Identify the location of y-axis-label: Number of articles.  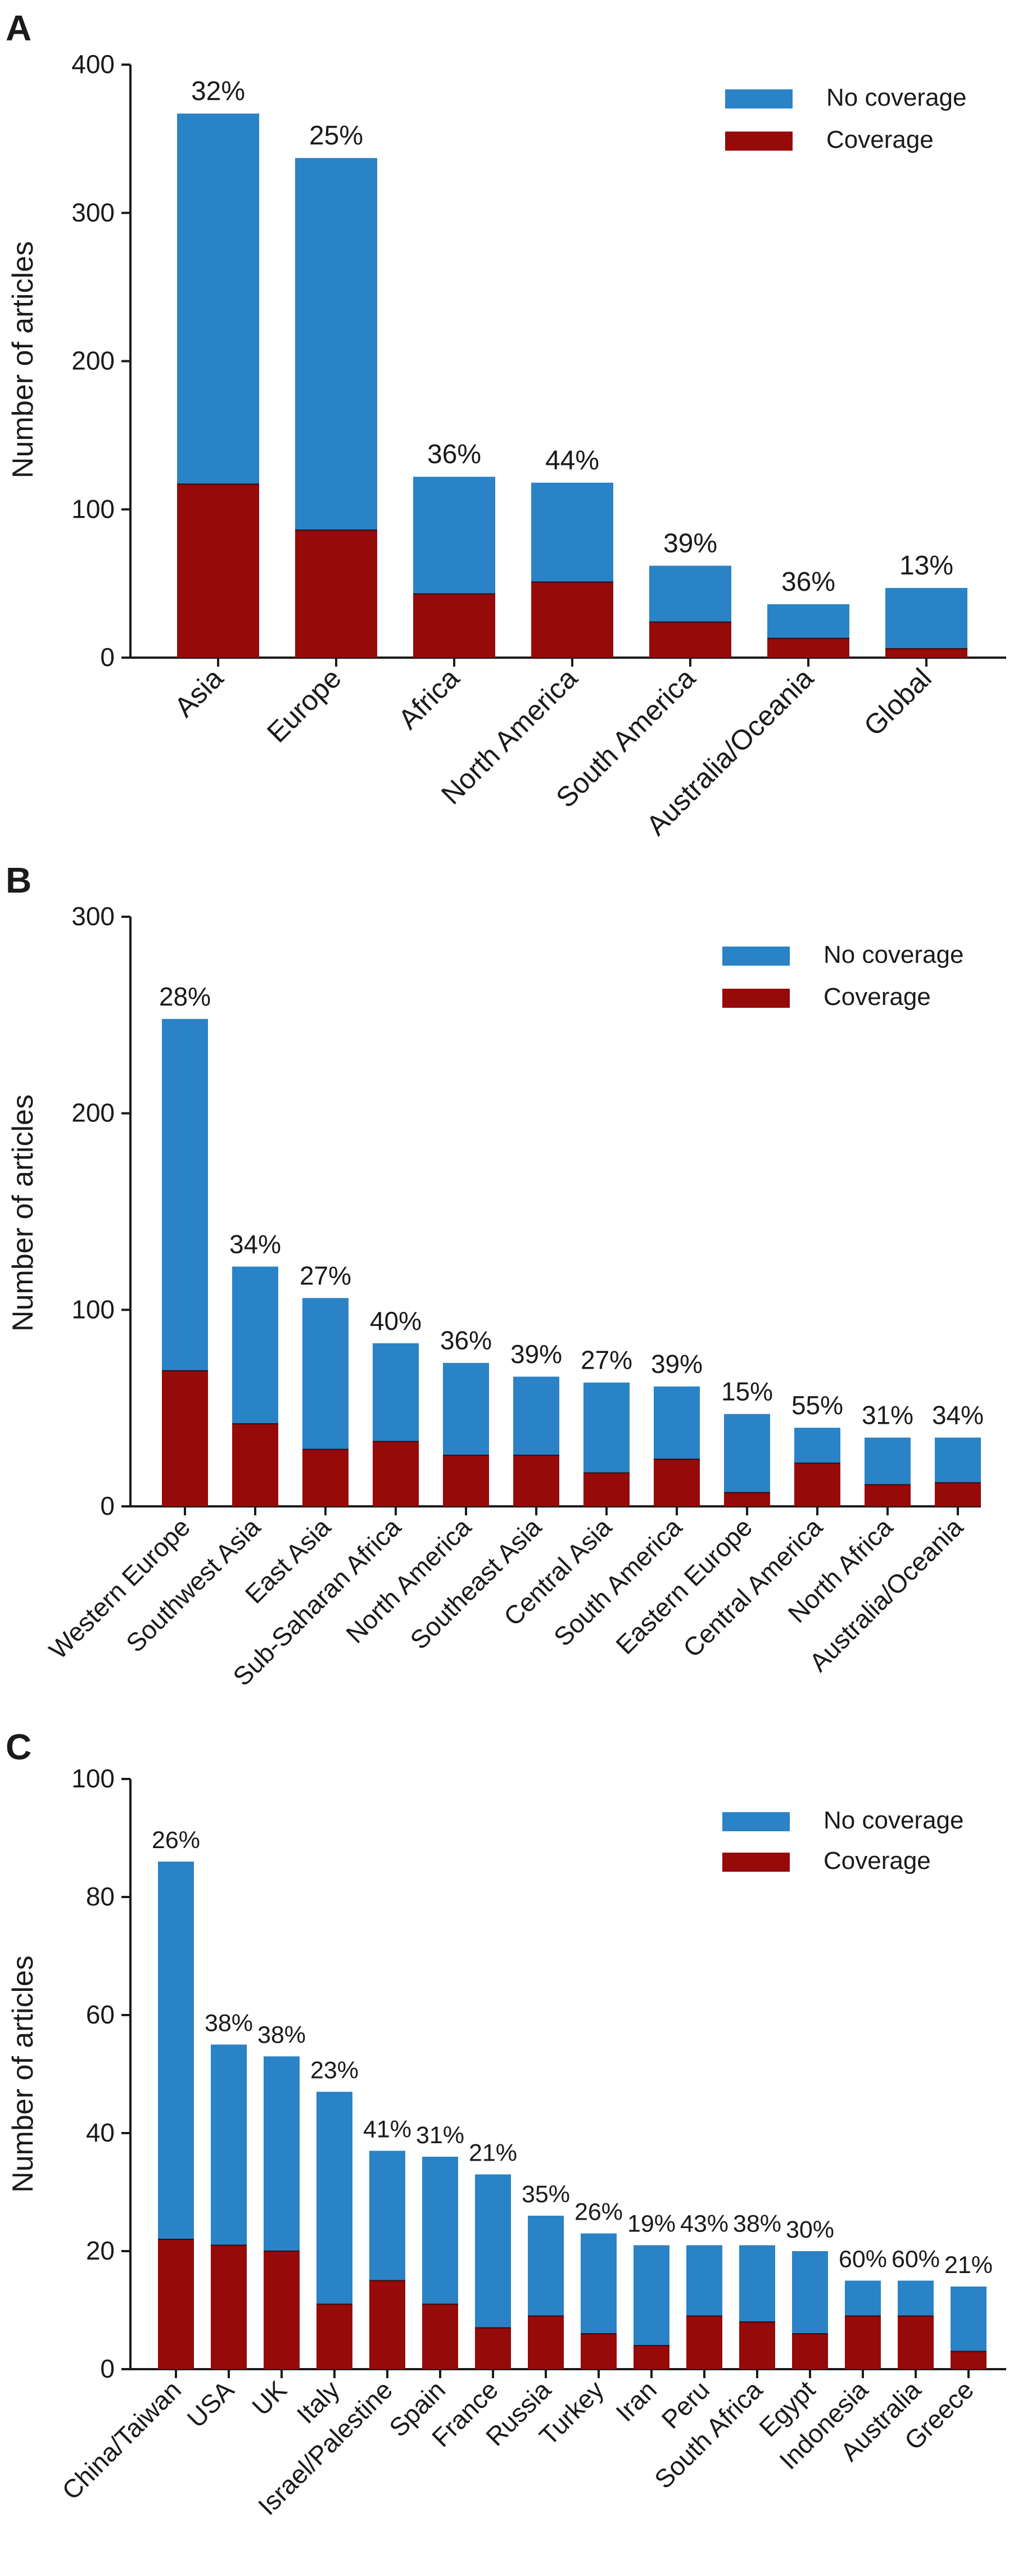
(23, 359).